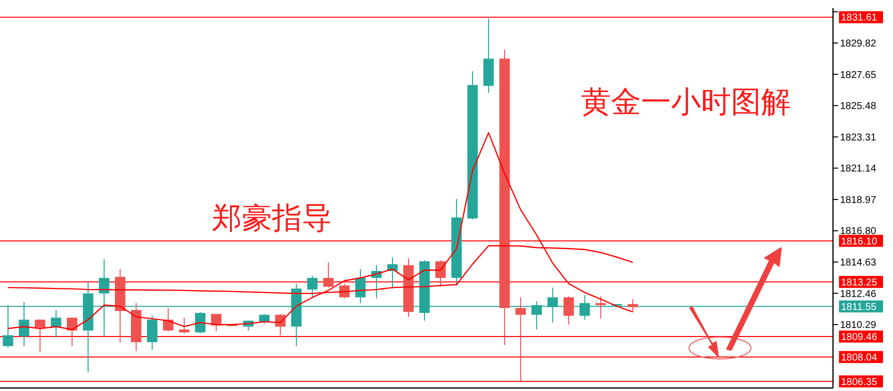  Describe the element at coordinates (858, 294) in the screenshot. I see `y-tick-label: 1812.46` at that location.